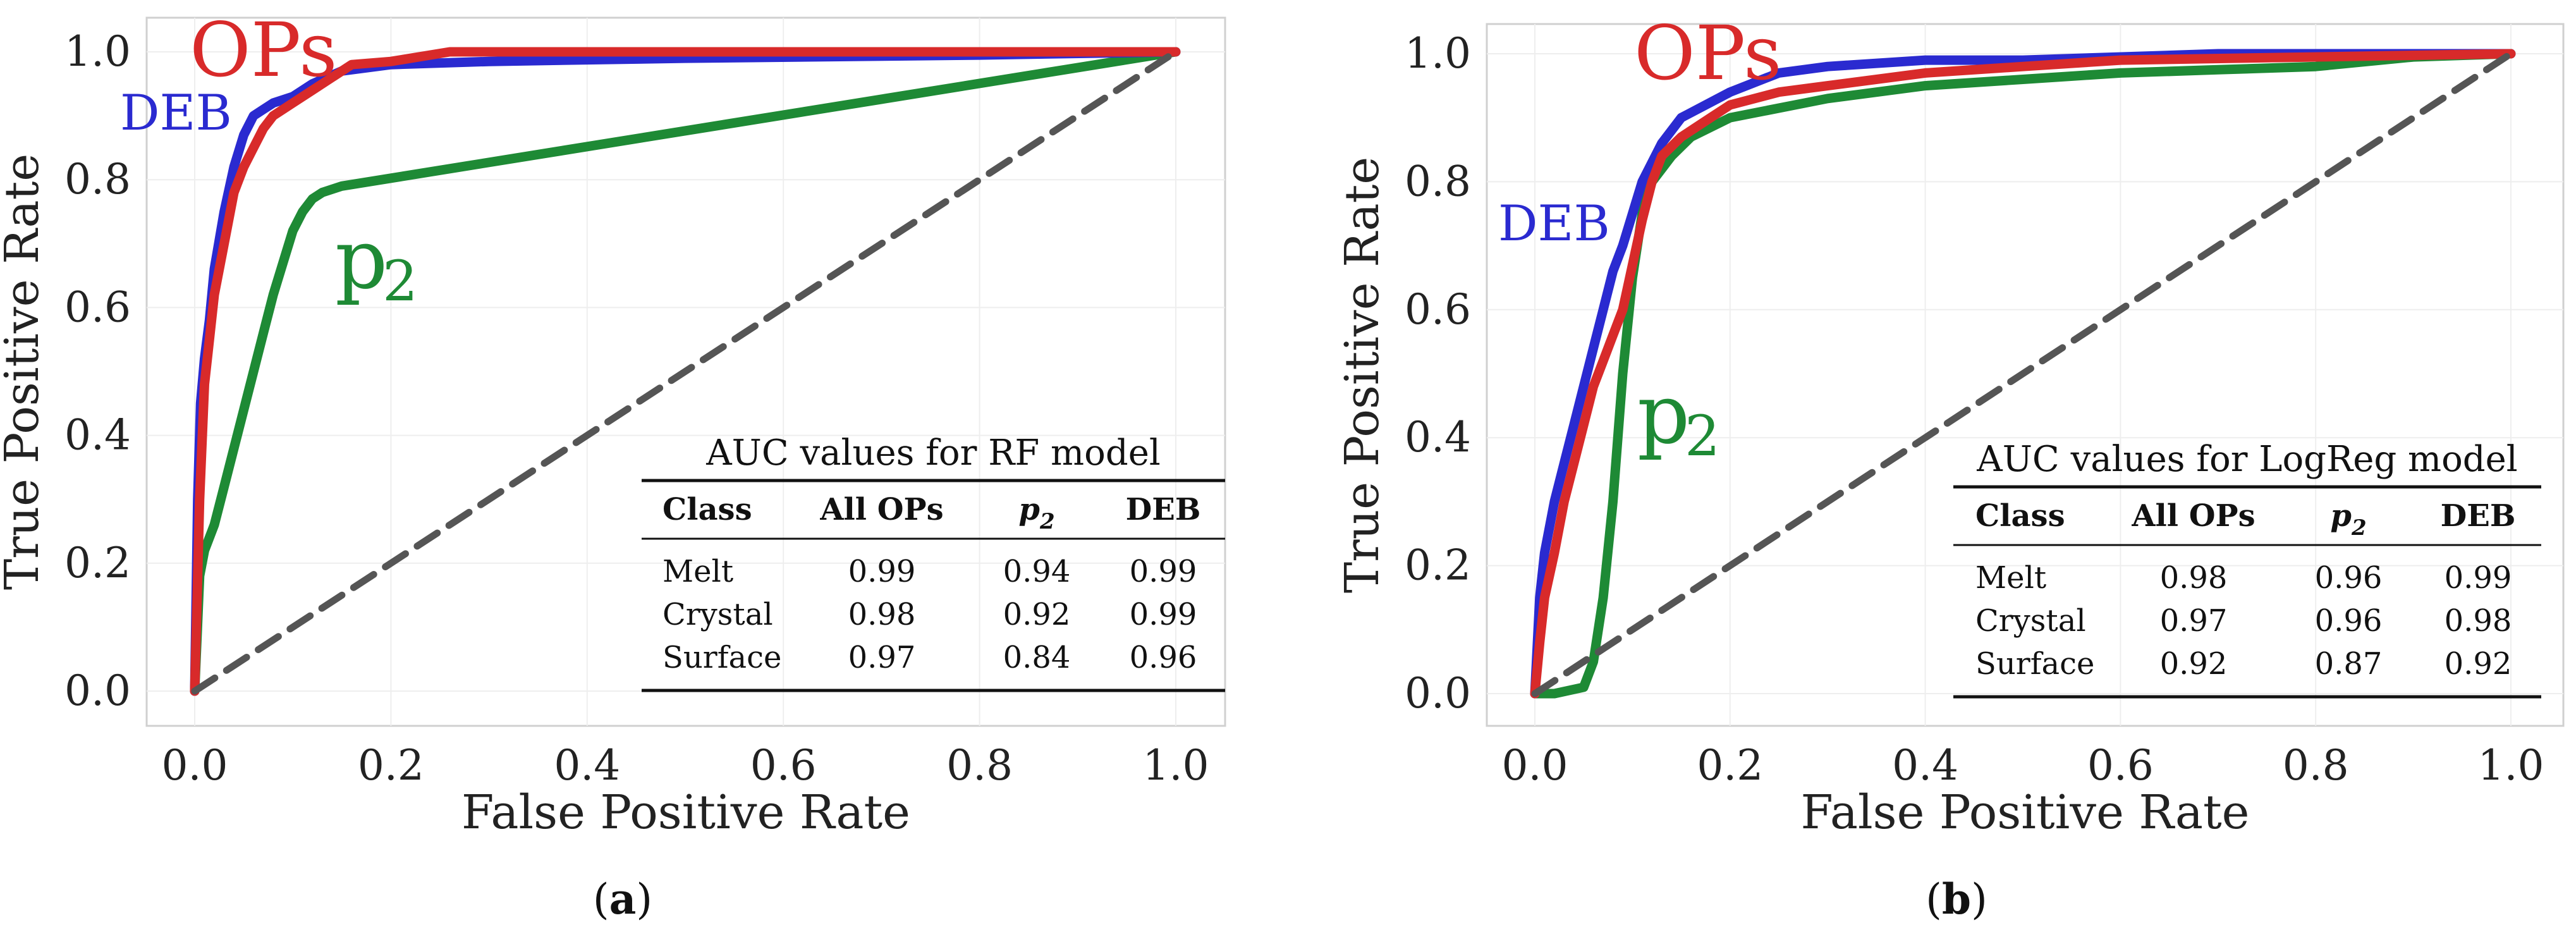 The width and height of the screenshot is (2576, 944). I want to click on panel-letter: b, so click(1956, 899).